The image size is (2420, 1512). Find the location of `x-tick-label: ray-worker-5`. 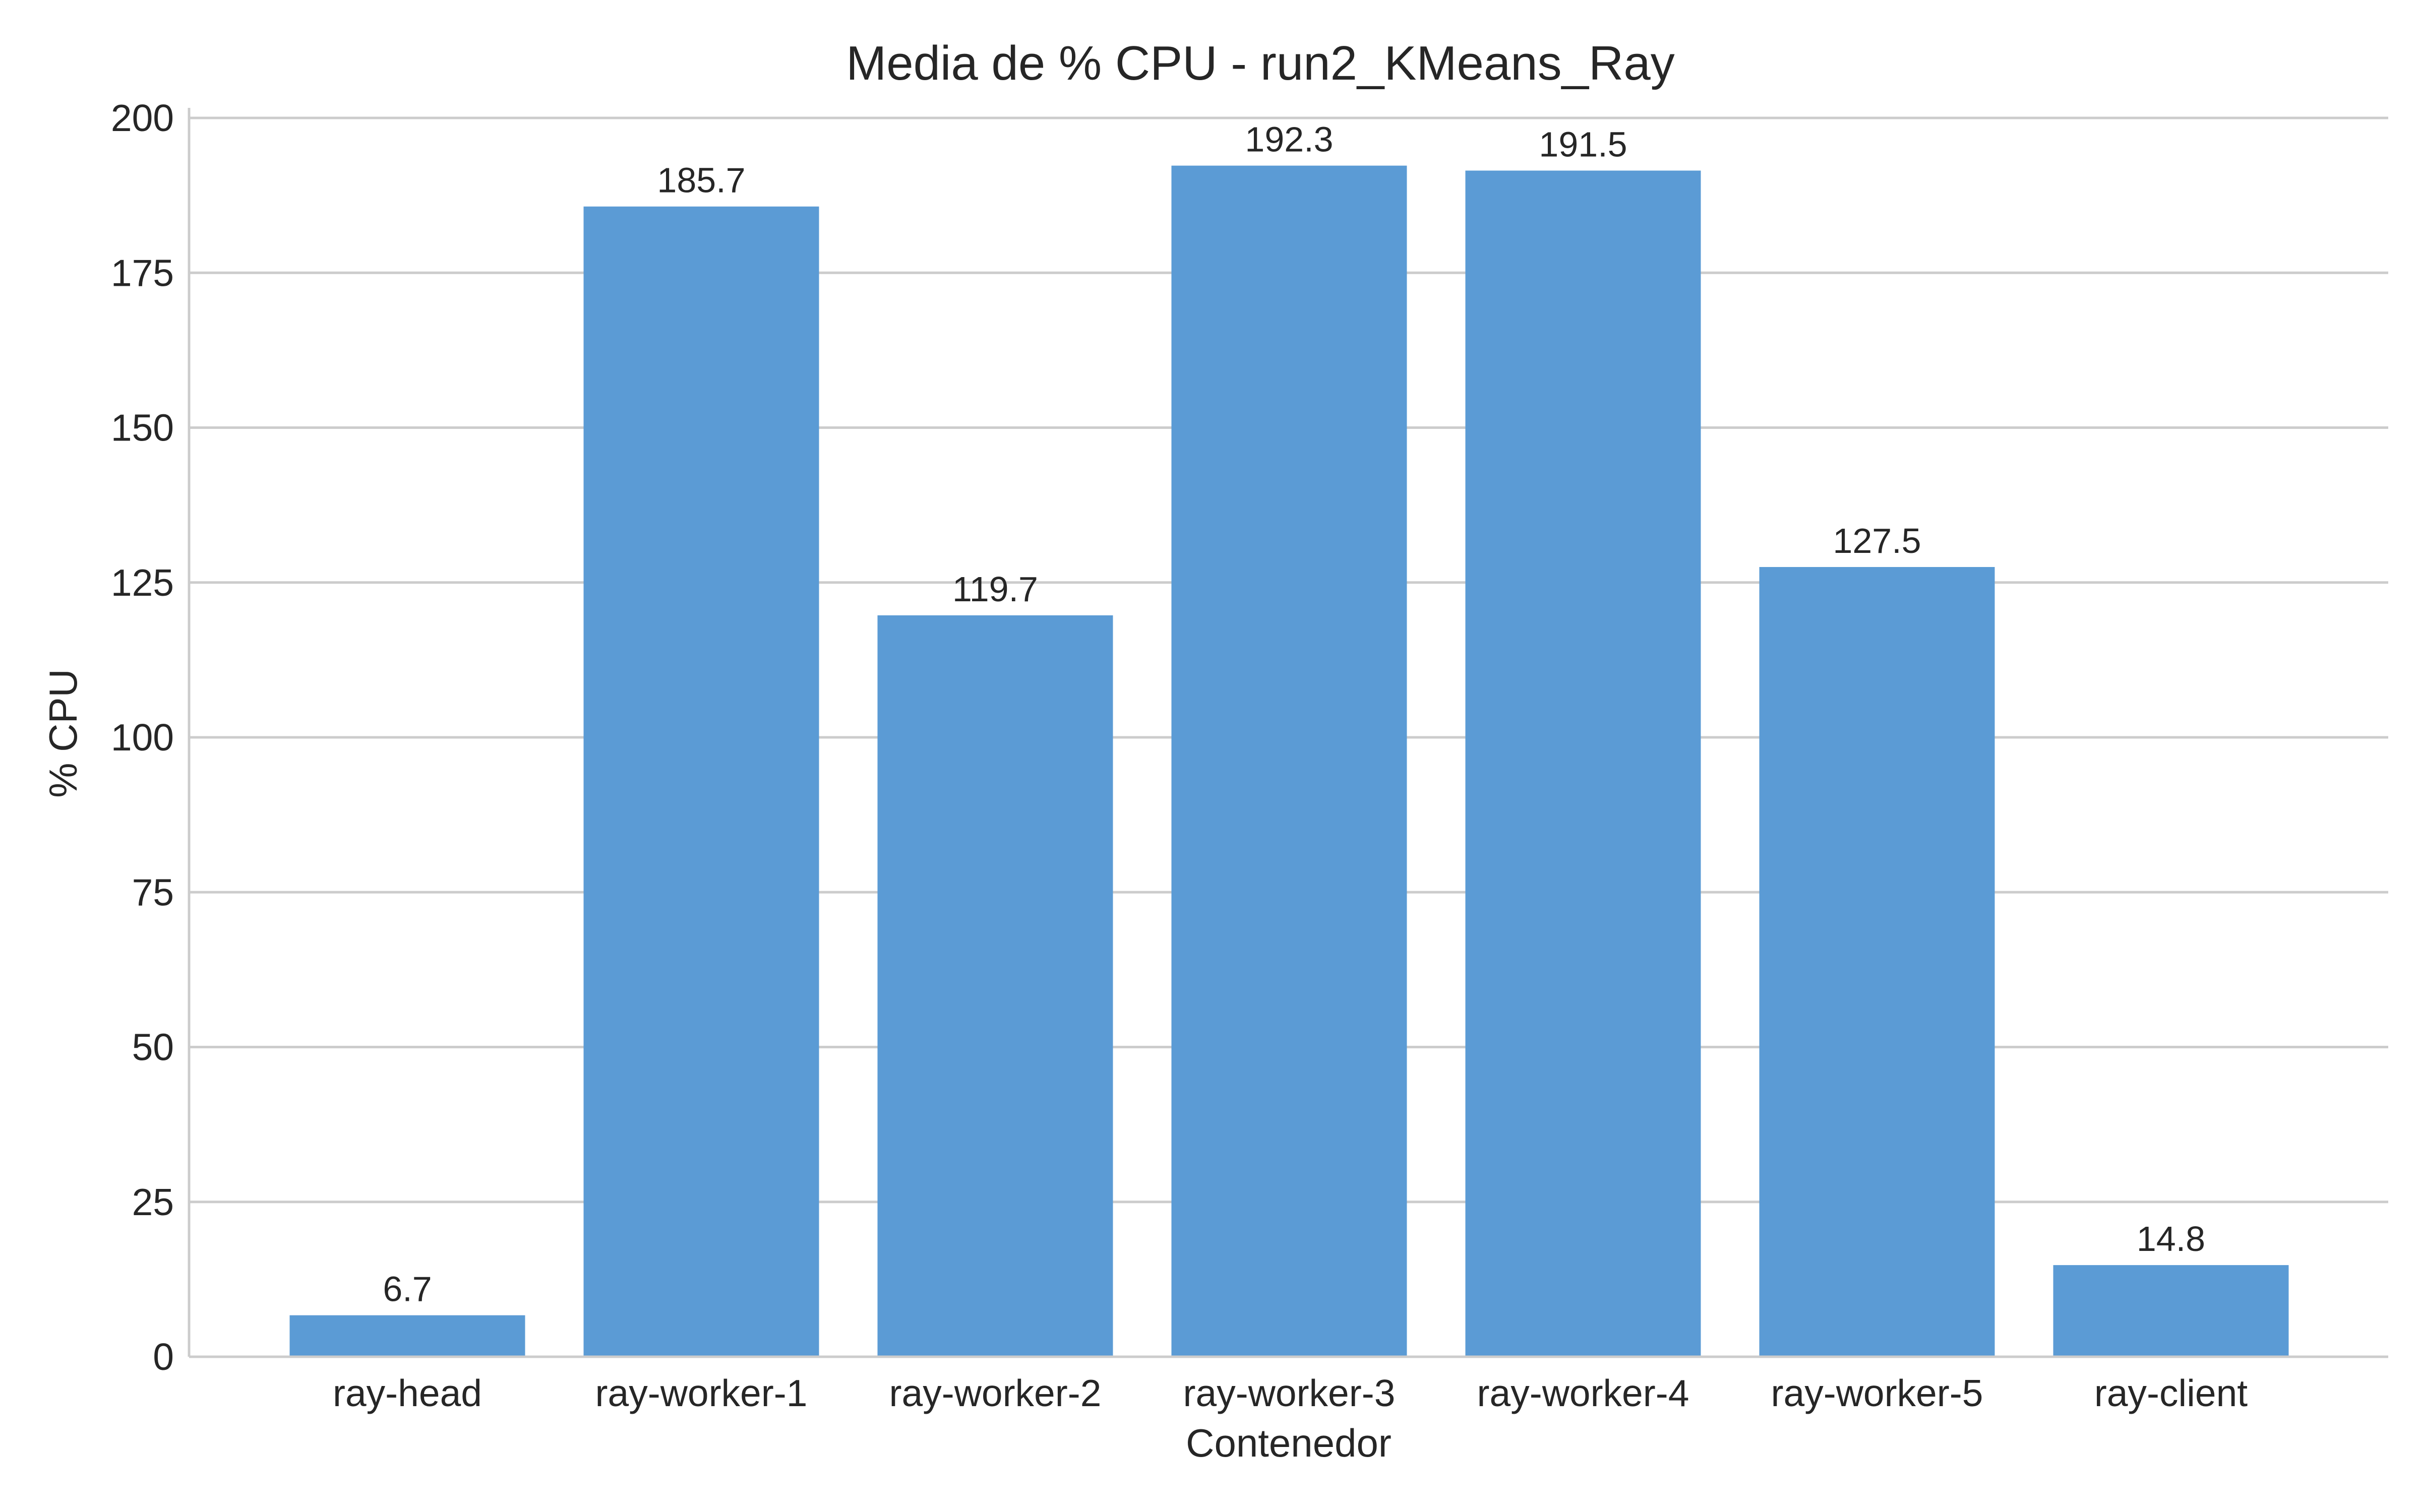

x-tick-label: ray-worker-5 is located at coordinates (1877, 1393).